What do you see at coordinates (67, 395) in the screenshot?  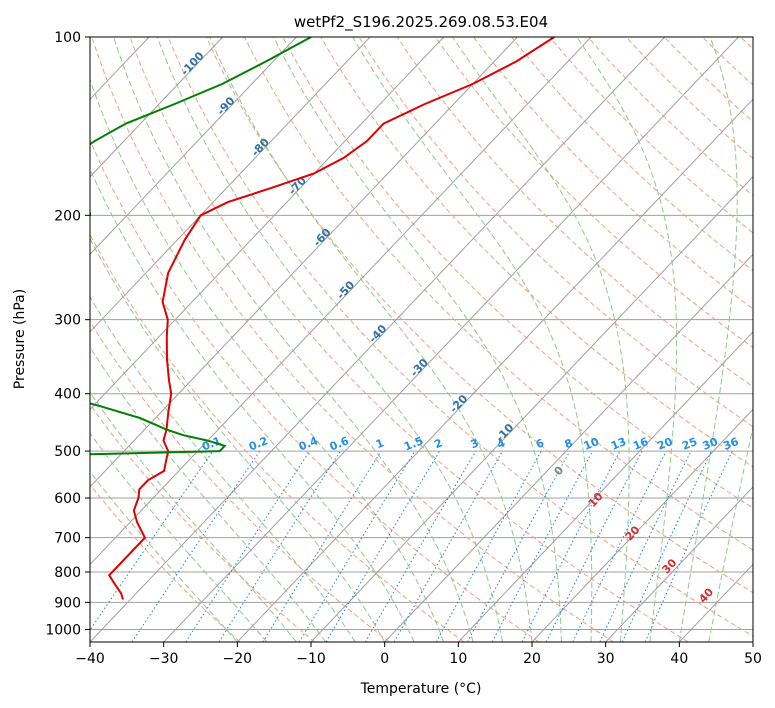 I see `y-tick-label: 400` at bounding box center [67, 395].